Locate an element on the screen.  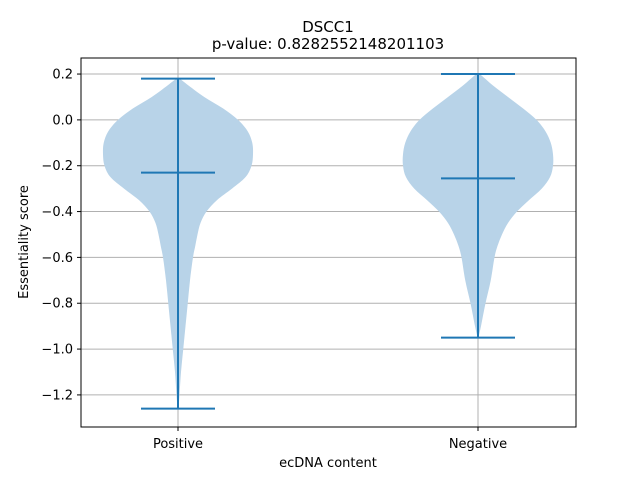
y-tick-label: −0.6 is located at coordinates (57, 258).